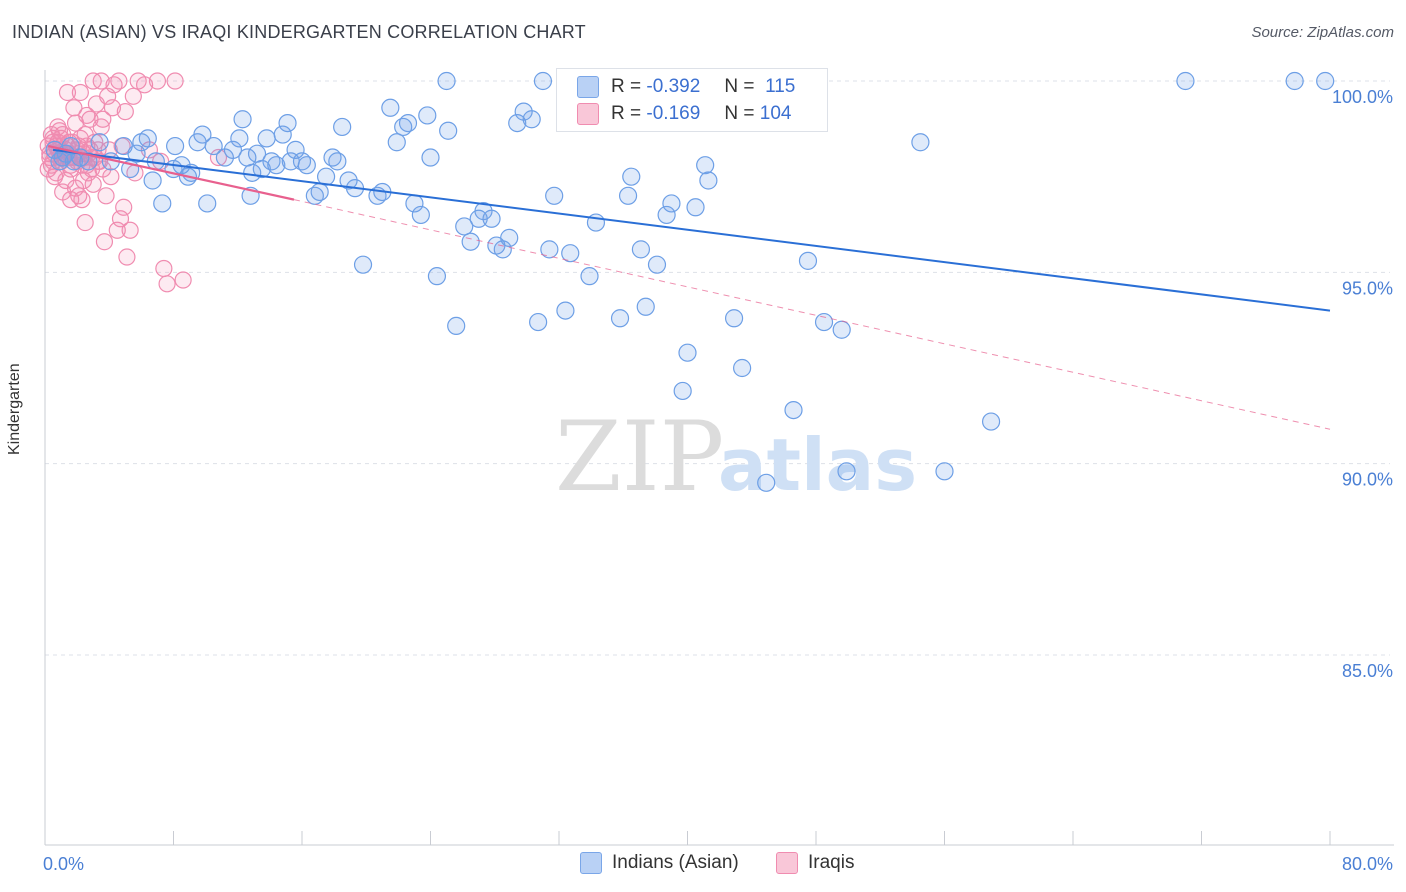 The width and height of the screenshot is (1406, 892). I want to click on y-tick-label: 95.0%, so click(1367, 288).